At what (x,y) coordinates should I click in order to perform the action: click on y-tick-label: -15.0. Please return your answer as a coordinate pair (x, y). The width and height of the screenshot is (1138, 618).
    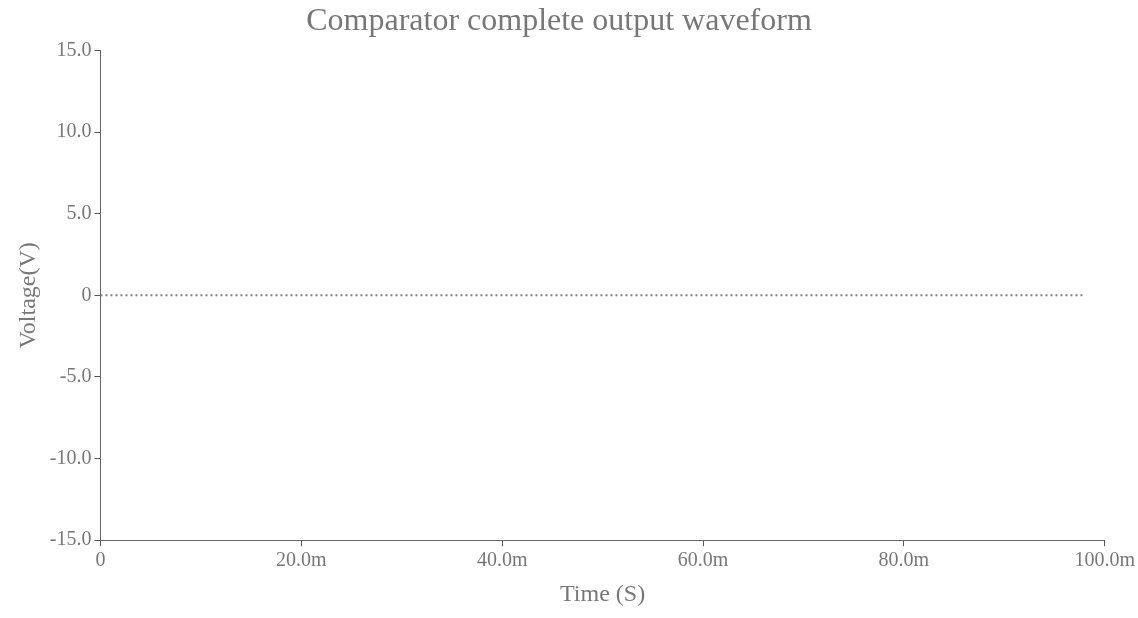
    Looking at the image, I should click on (70, 538).